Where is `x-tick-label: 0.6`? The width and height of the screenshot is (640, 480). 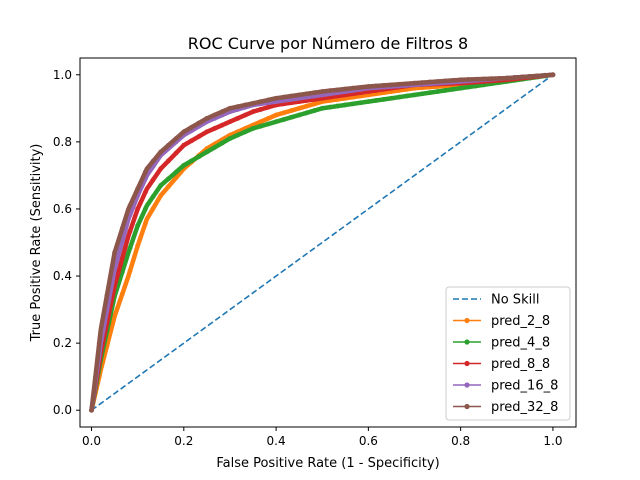 x-tick-label: 0.6 is located at coordinates (368, 441).